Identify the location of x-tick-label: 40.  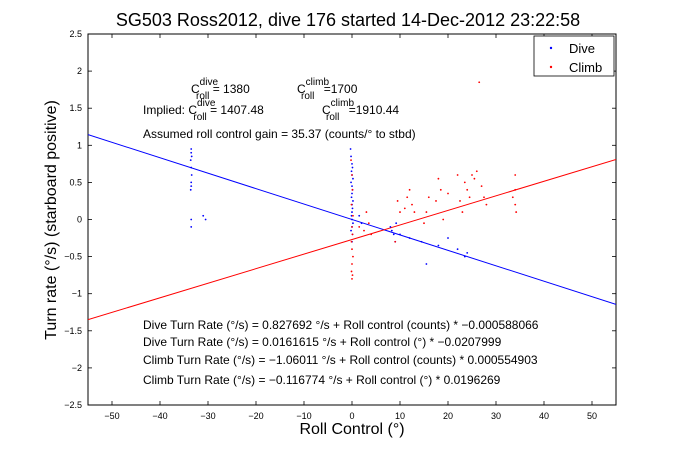
(544, 416).